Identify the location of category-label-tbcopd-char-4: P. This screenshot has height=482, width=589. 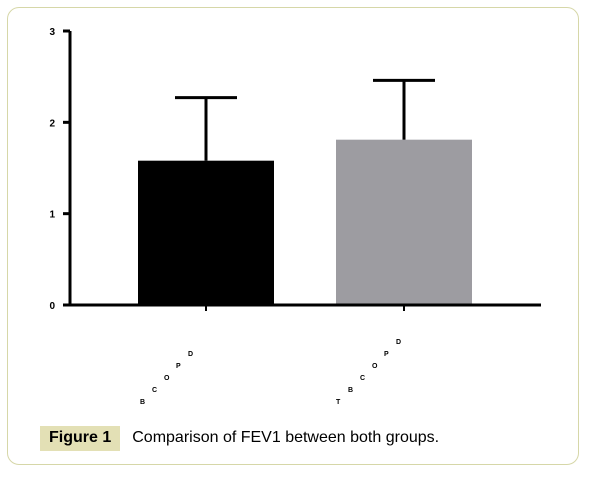
(386, 354).